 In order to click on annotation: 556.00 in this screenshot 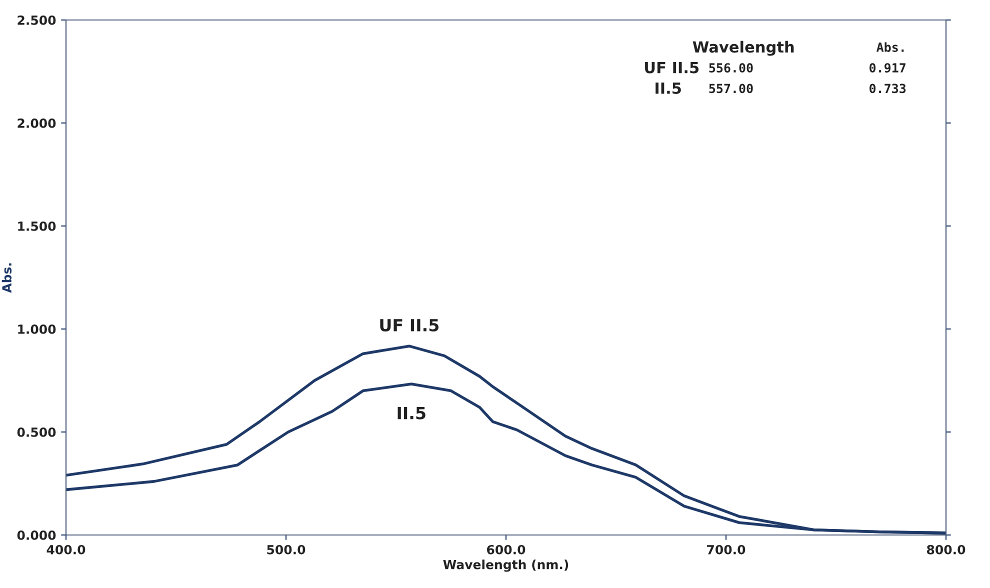, I will do `click(731, 68)`.